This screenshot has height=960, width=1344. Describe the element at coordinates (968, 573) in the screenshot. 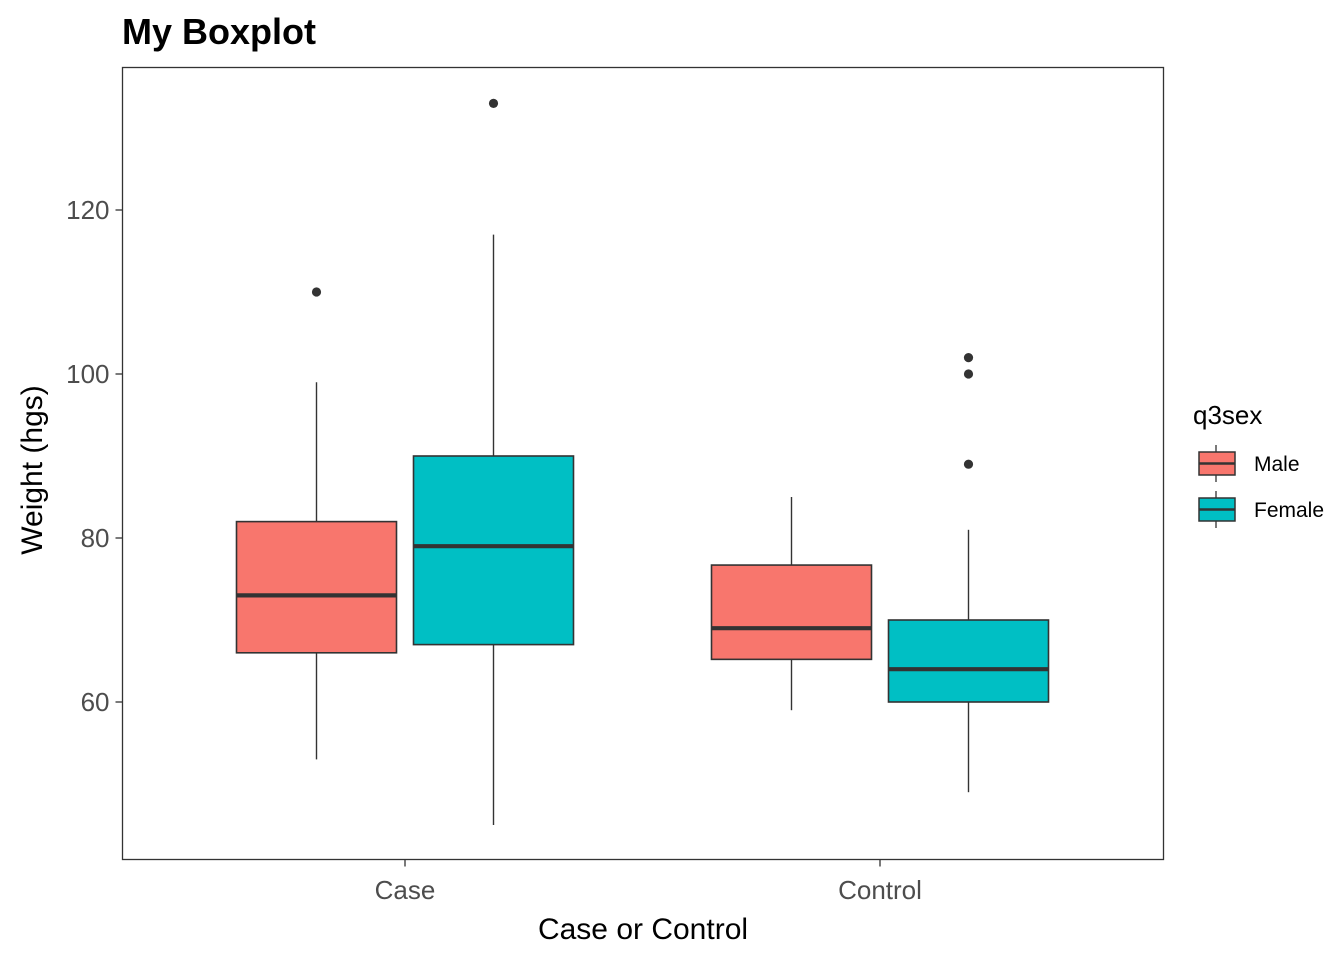

I see `box-female-control` at that location.